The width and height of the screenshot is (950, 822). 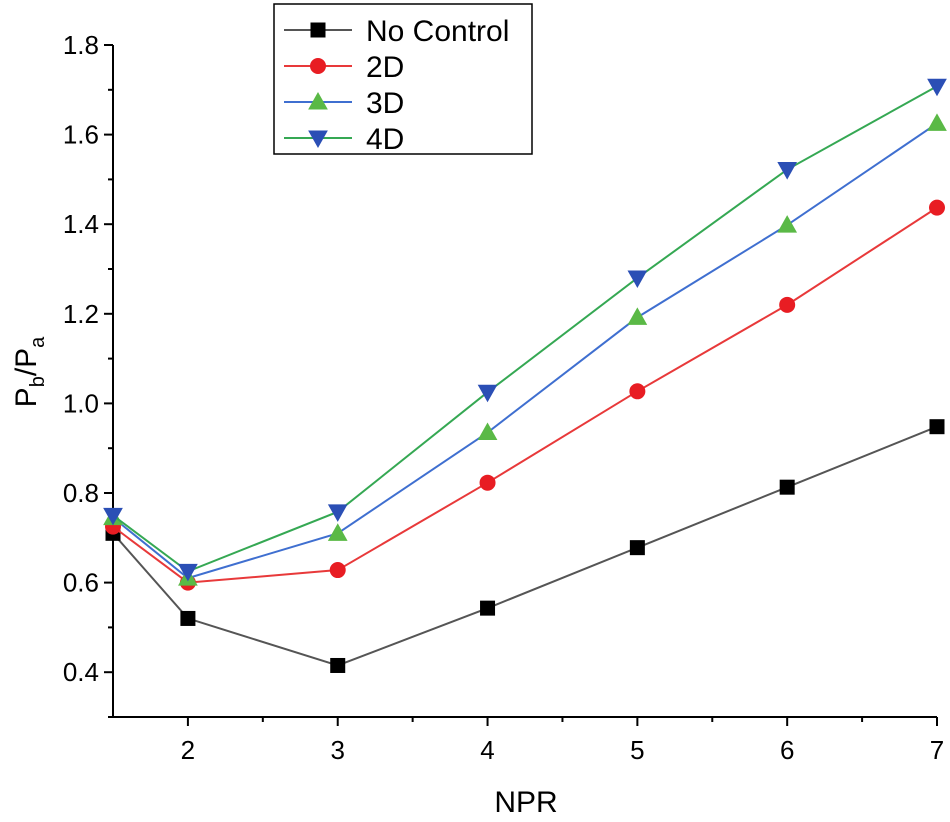 I want to click on y-ticks: 0.4 0.6 0.8 1.0 1.2 1.4 1.6 1.8, so click(x=88, y=374).